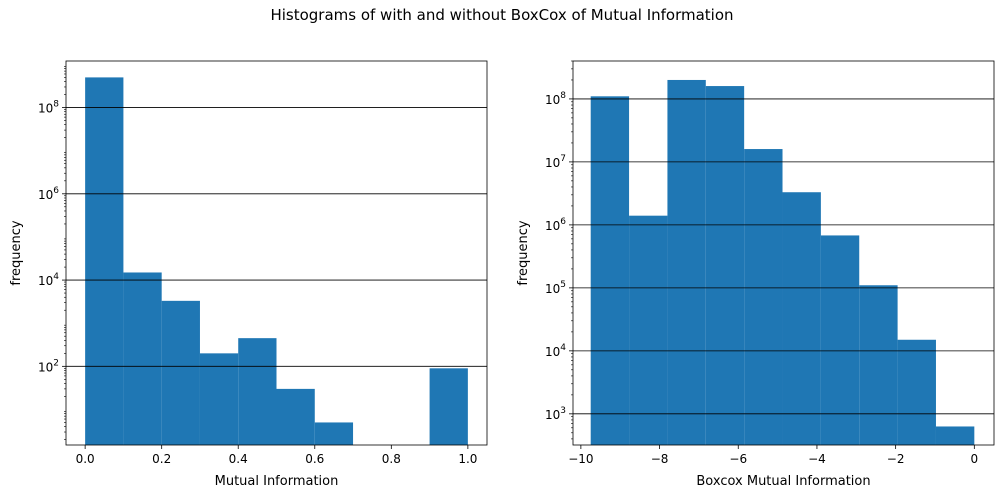 This screenshot has height=498, width=1004. Describe the element at coordinates (85, 459) in the screenshot. I see `x-tick-label: 0.0` at that location.